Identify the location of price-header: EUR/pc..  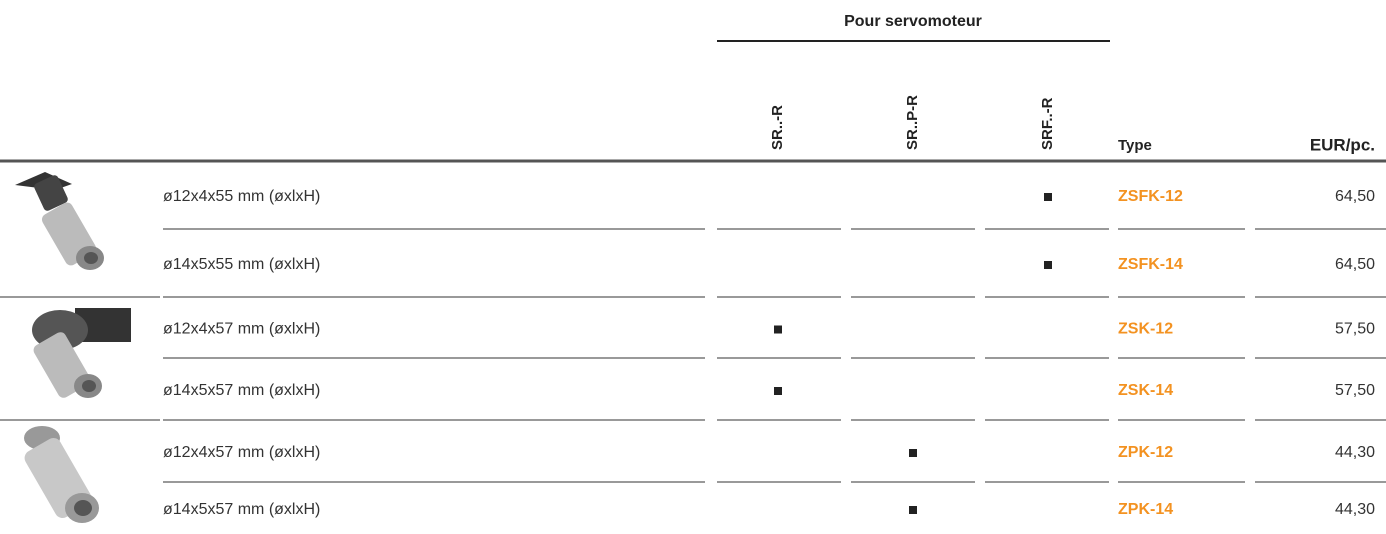
(1342, 144).